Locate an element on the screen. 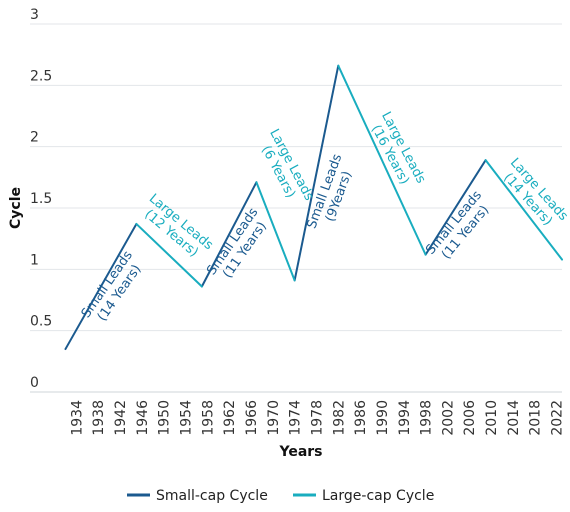  x-tick-label: 2018 is located at coordinates (536, 418).